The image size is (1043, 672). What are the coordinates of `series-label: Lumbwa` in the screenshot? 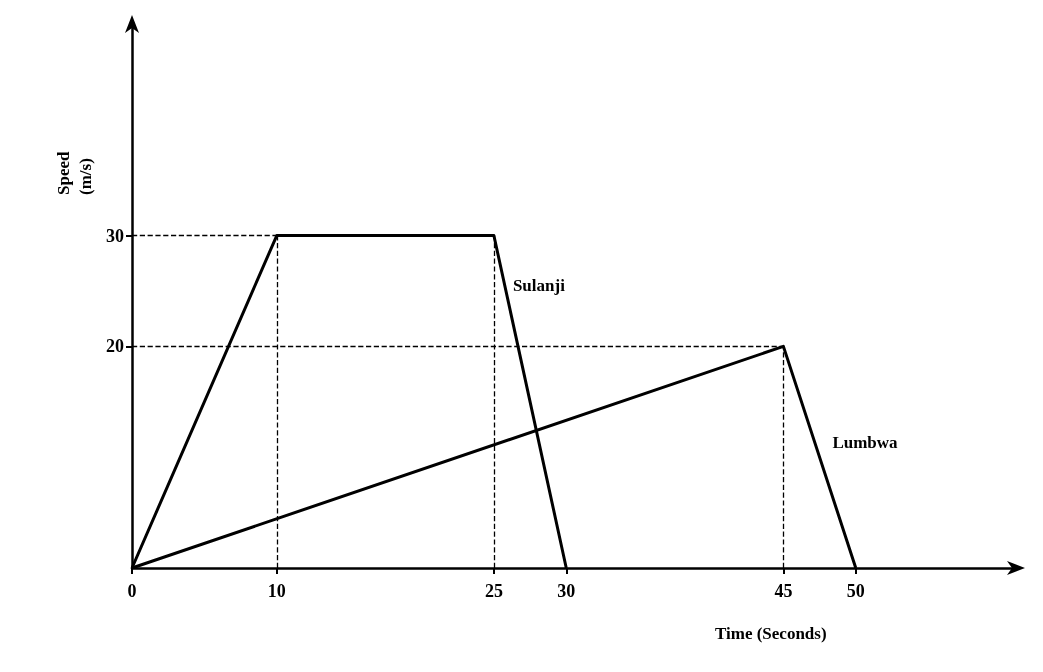 It's located at (865, 442).